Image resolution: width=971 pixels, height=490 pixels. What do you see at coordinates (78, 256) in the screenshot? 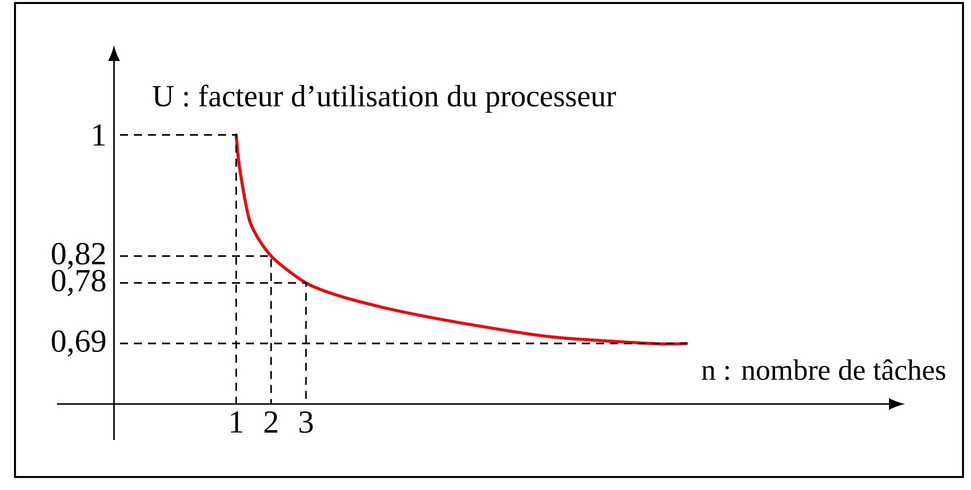
I see `y-tick-label: 0,82` at bounding box center [78, 256].